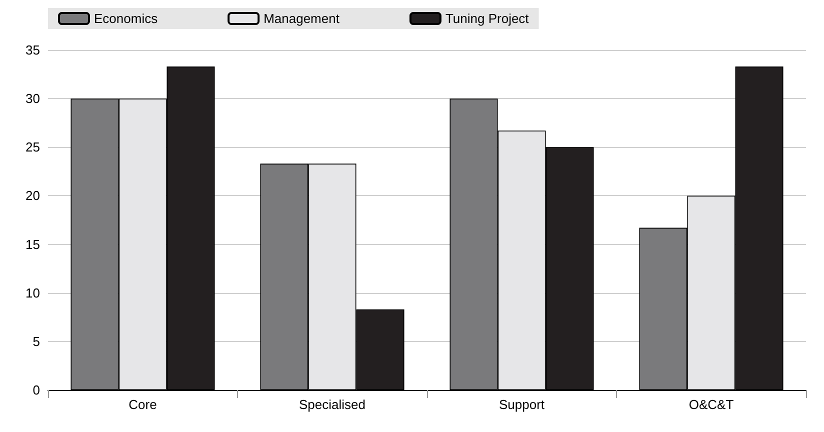 This screenshot has height=432, width=824. Describe the element at coordinates (36, 390) in the screenshot. I see `y-tick-label: 0` at that location.